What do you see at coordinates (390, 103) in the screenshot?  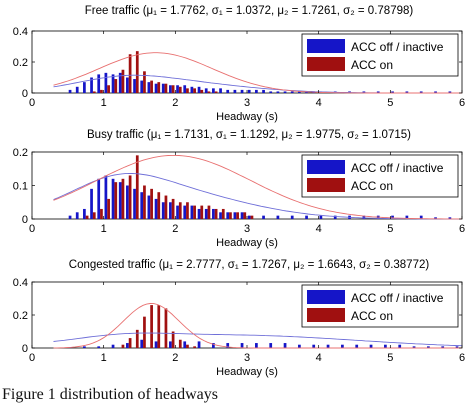 I see `x-tick-label: 5` at bounding box center [390, 103].